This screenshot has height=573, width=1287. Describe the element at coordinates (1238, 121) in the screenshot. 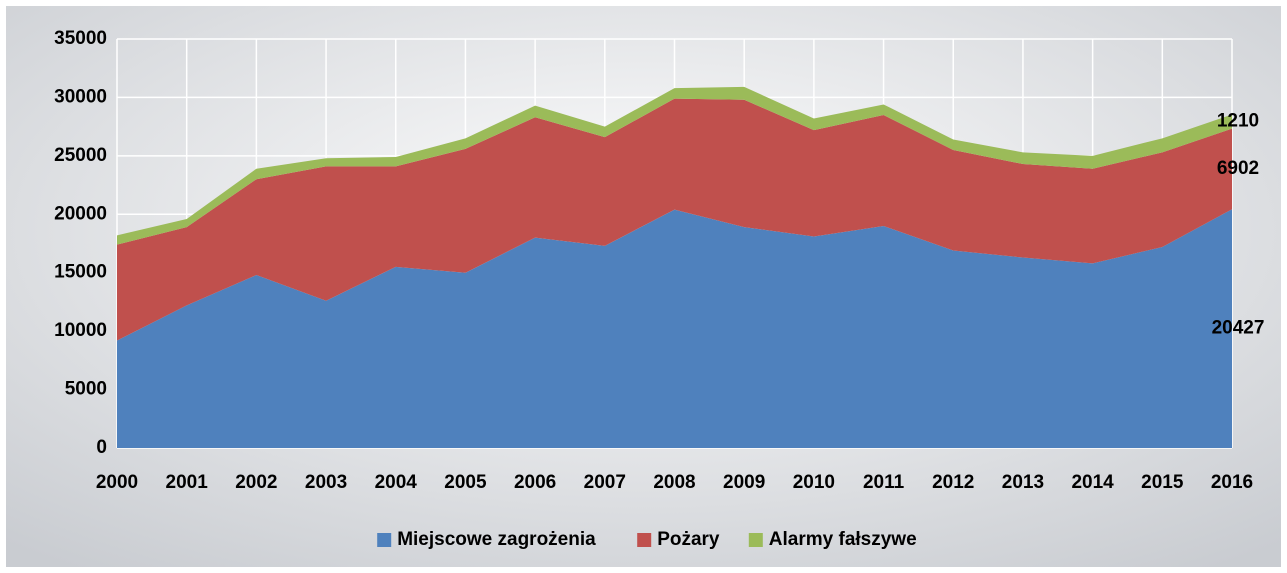

I see `data-label: 1210` at that location.